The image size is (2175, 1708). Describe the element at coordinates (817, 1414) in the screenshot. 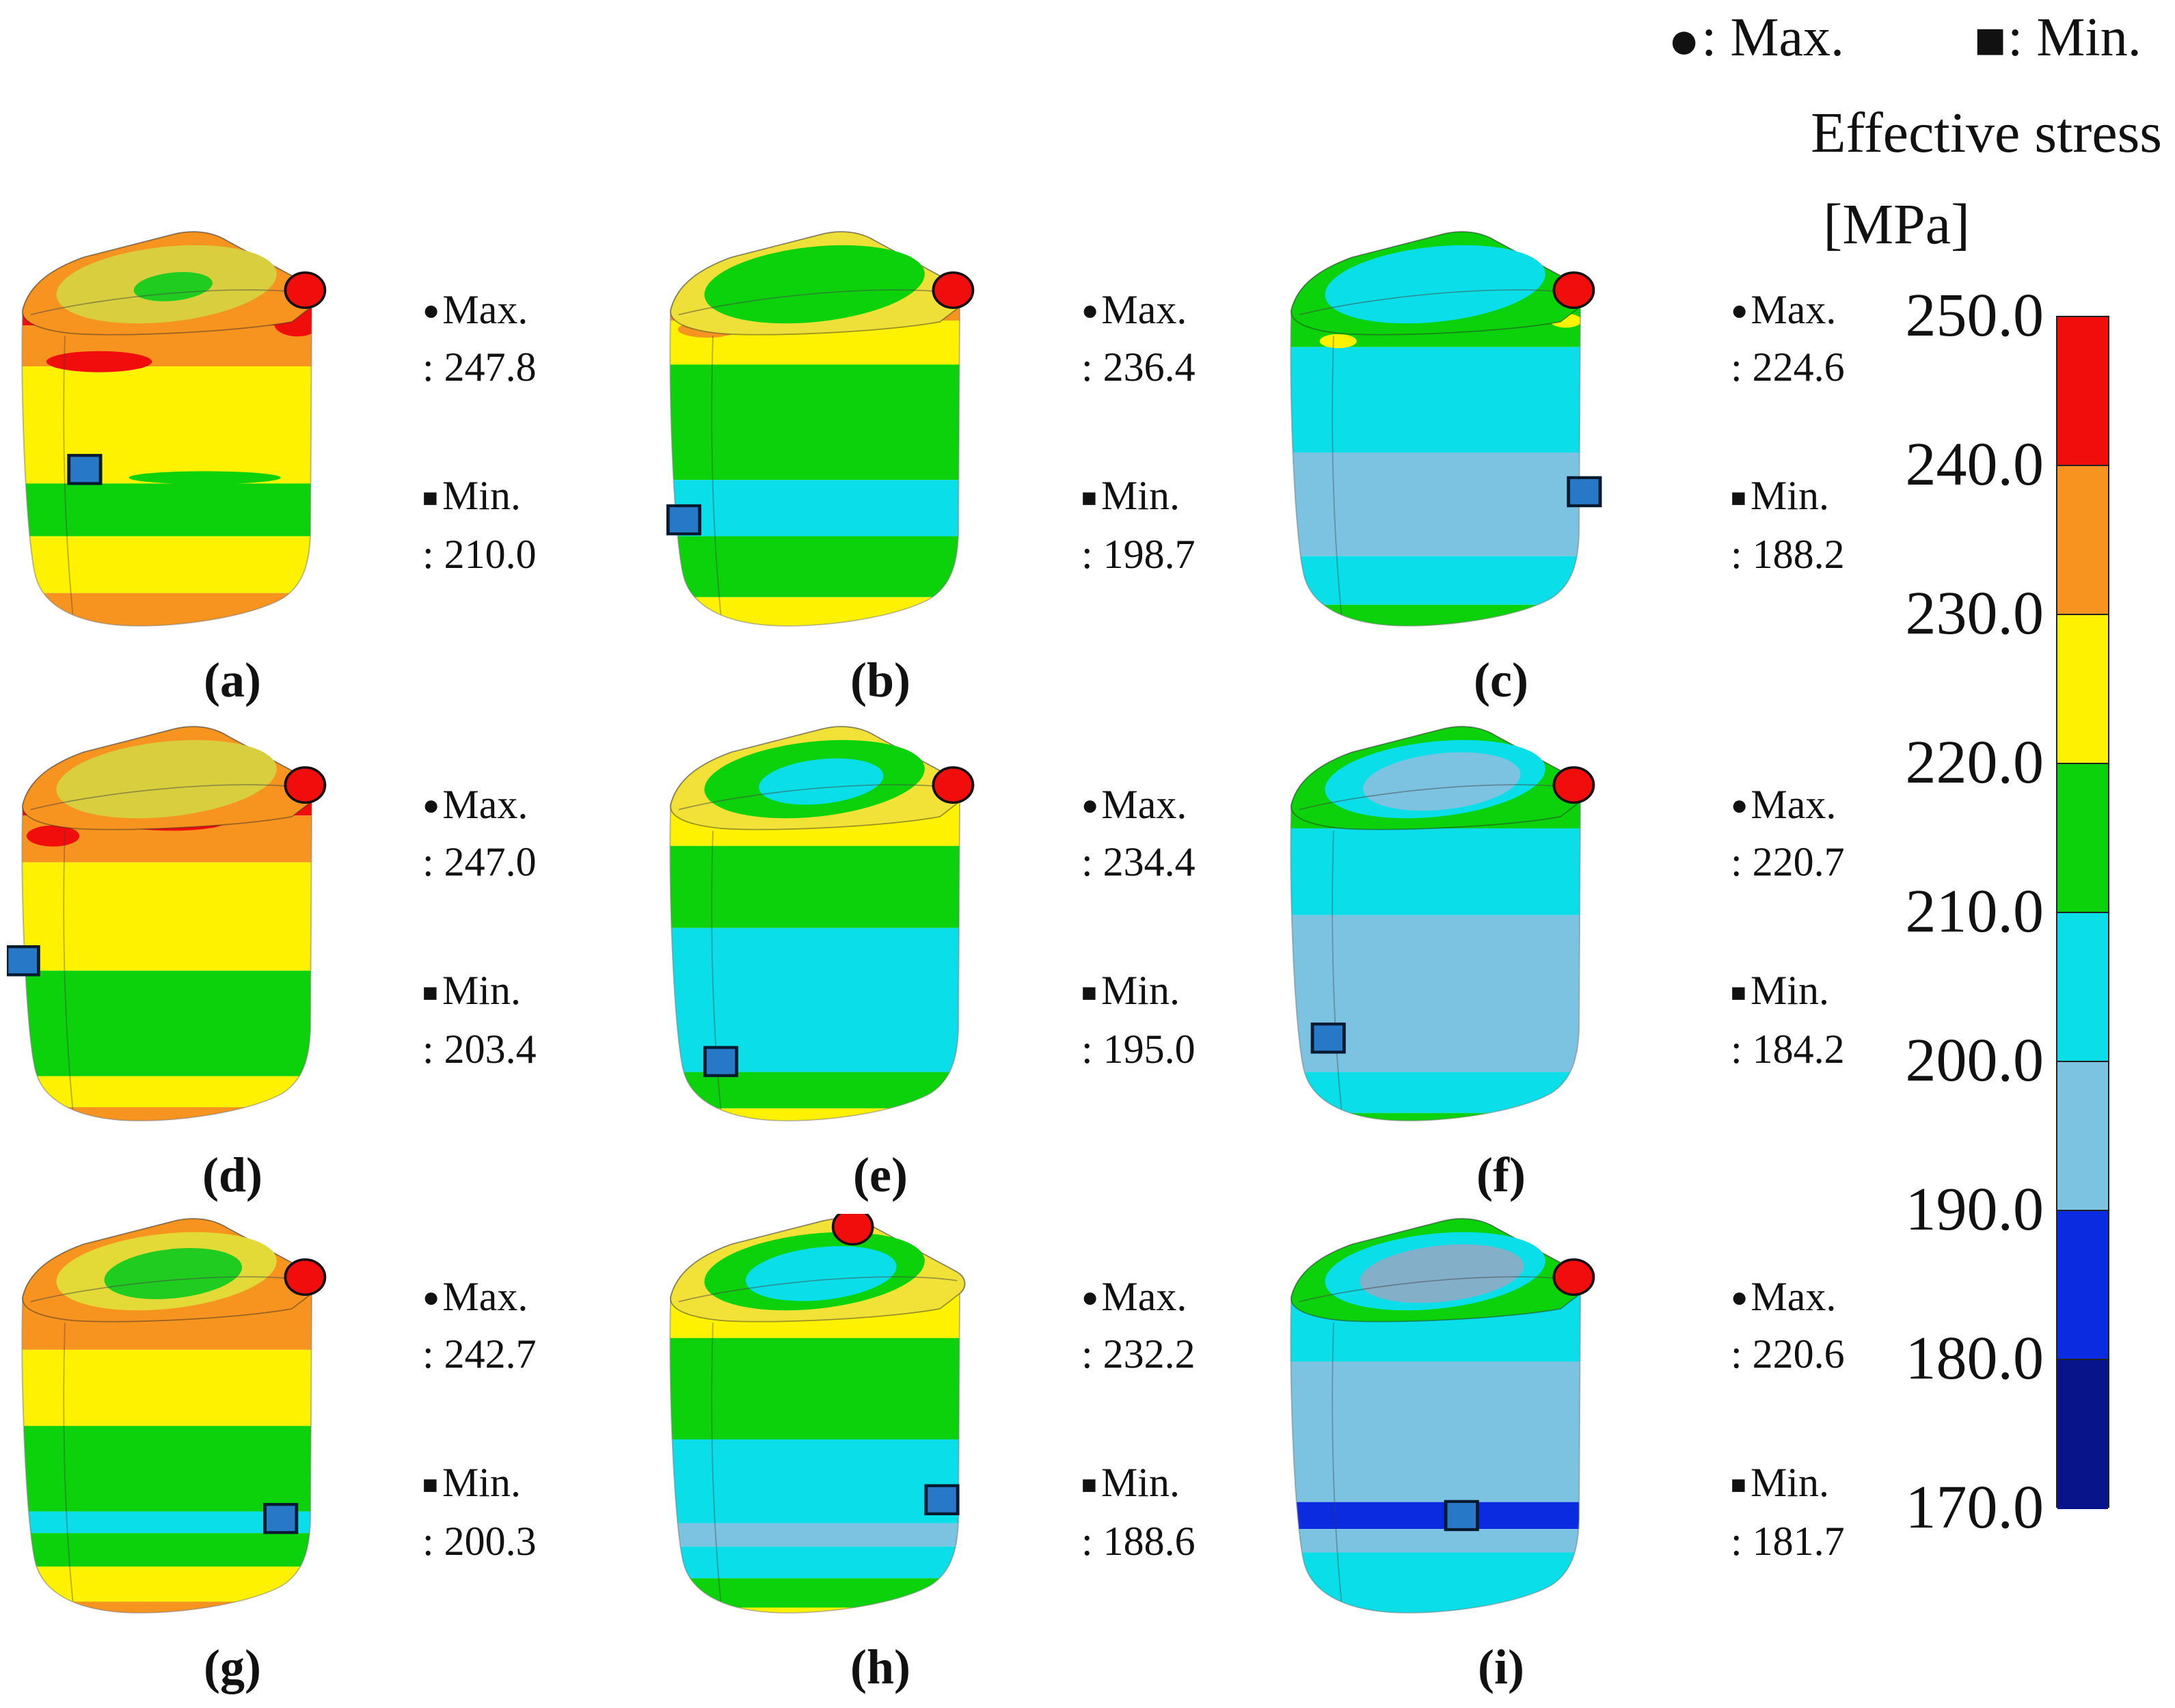

I see `stress-model-h` at that location.